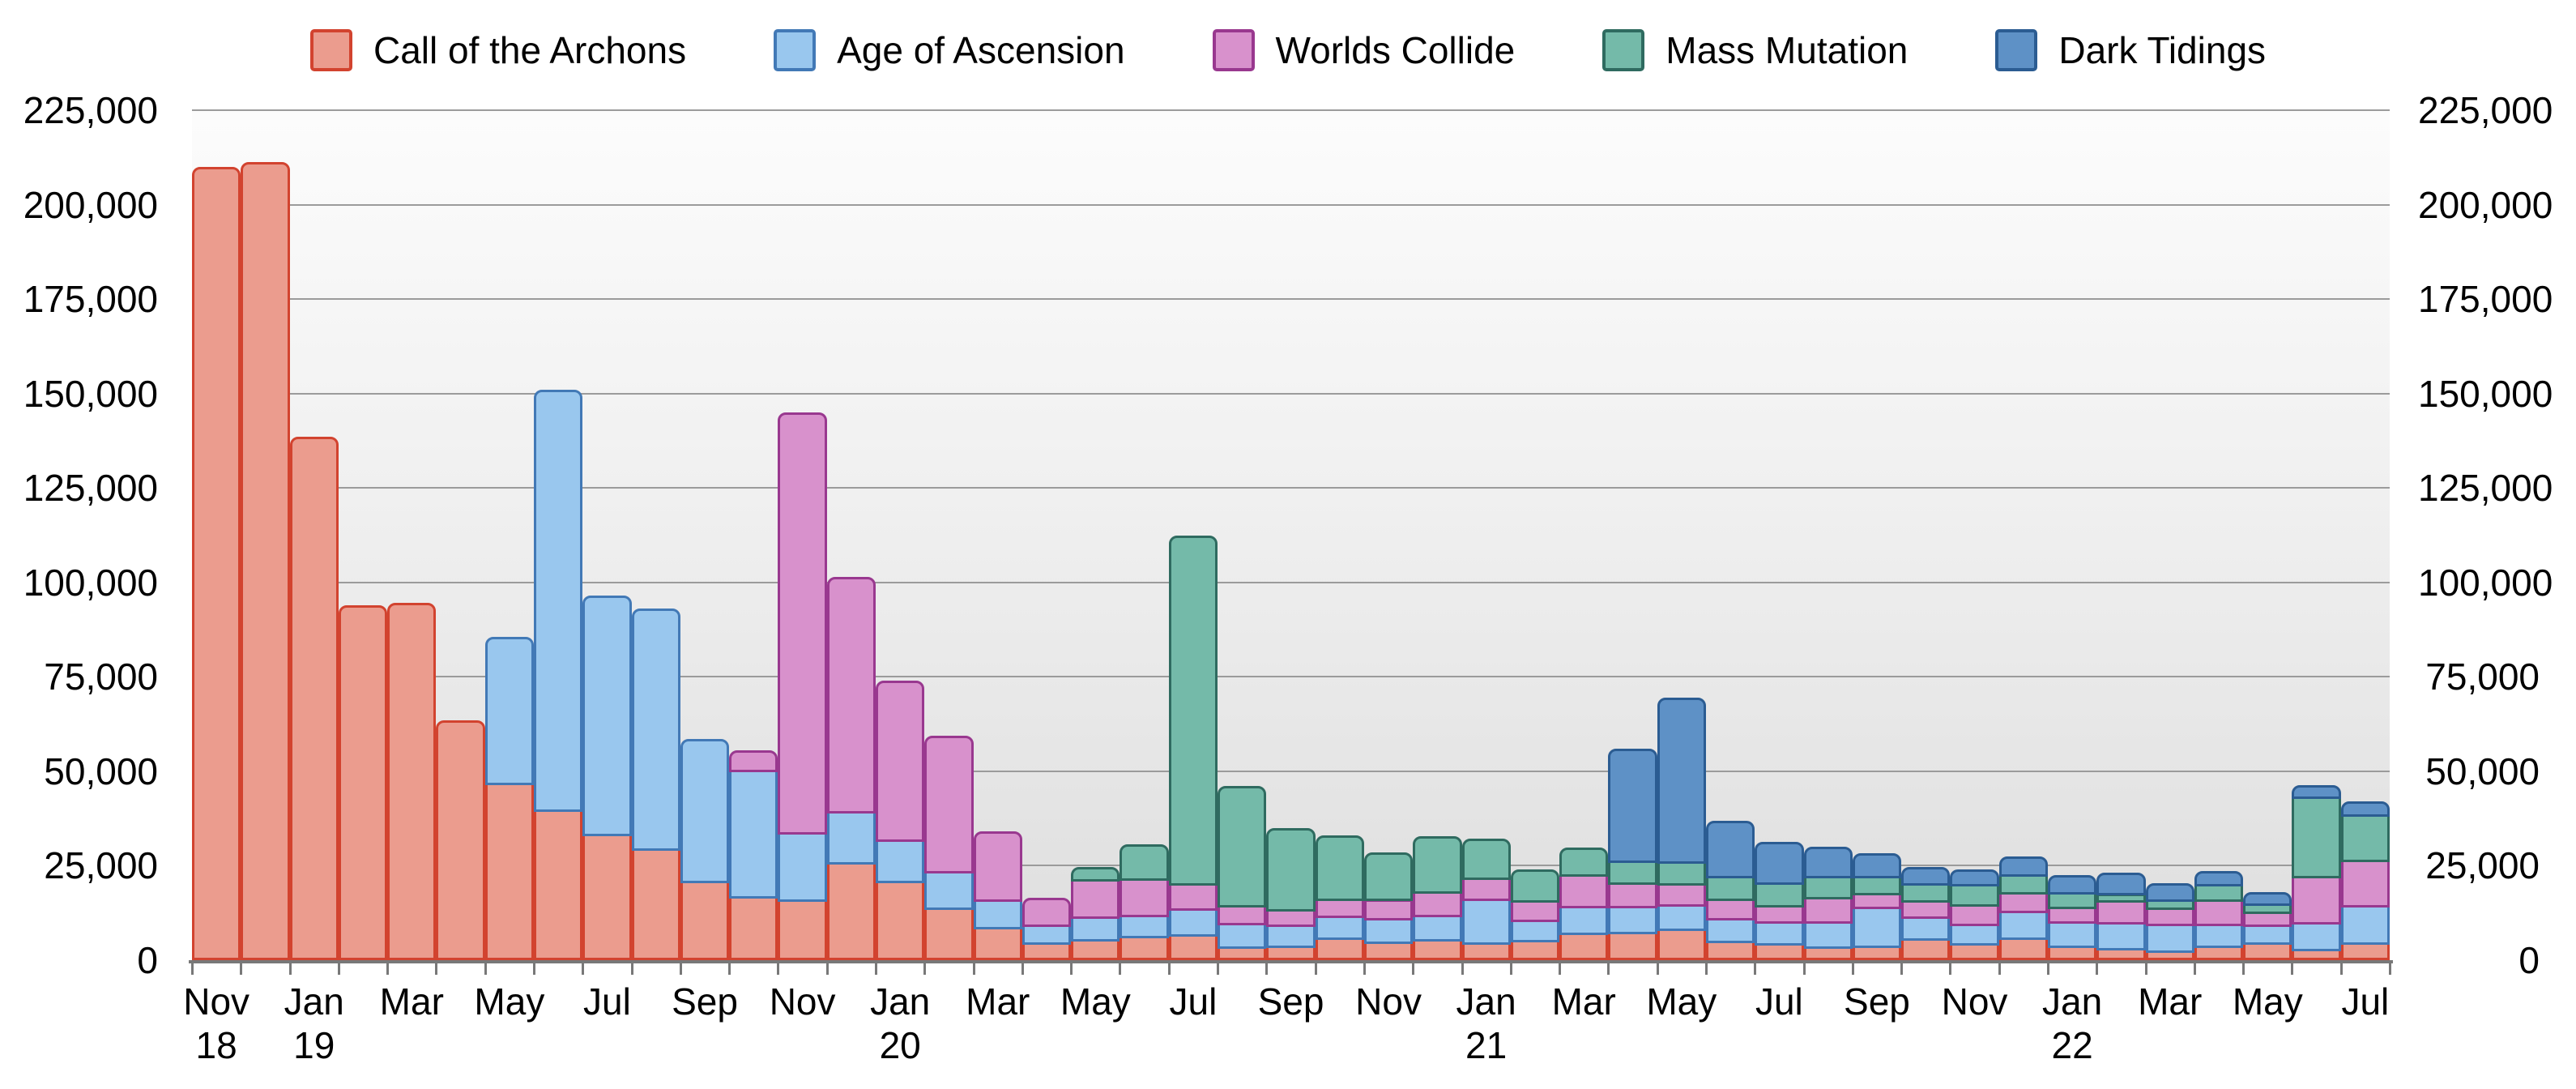 The image size is (2576, 1089). What do you see at coordinates (2072, 1045) in the screenshot?
I see `x-axis-year-label: 22` at bounding box center [2072, 1045].